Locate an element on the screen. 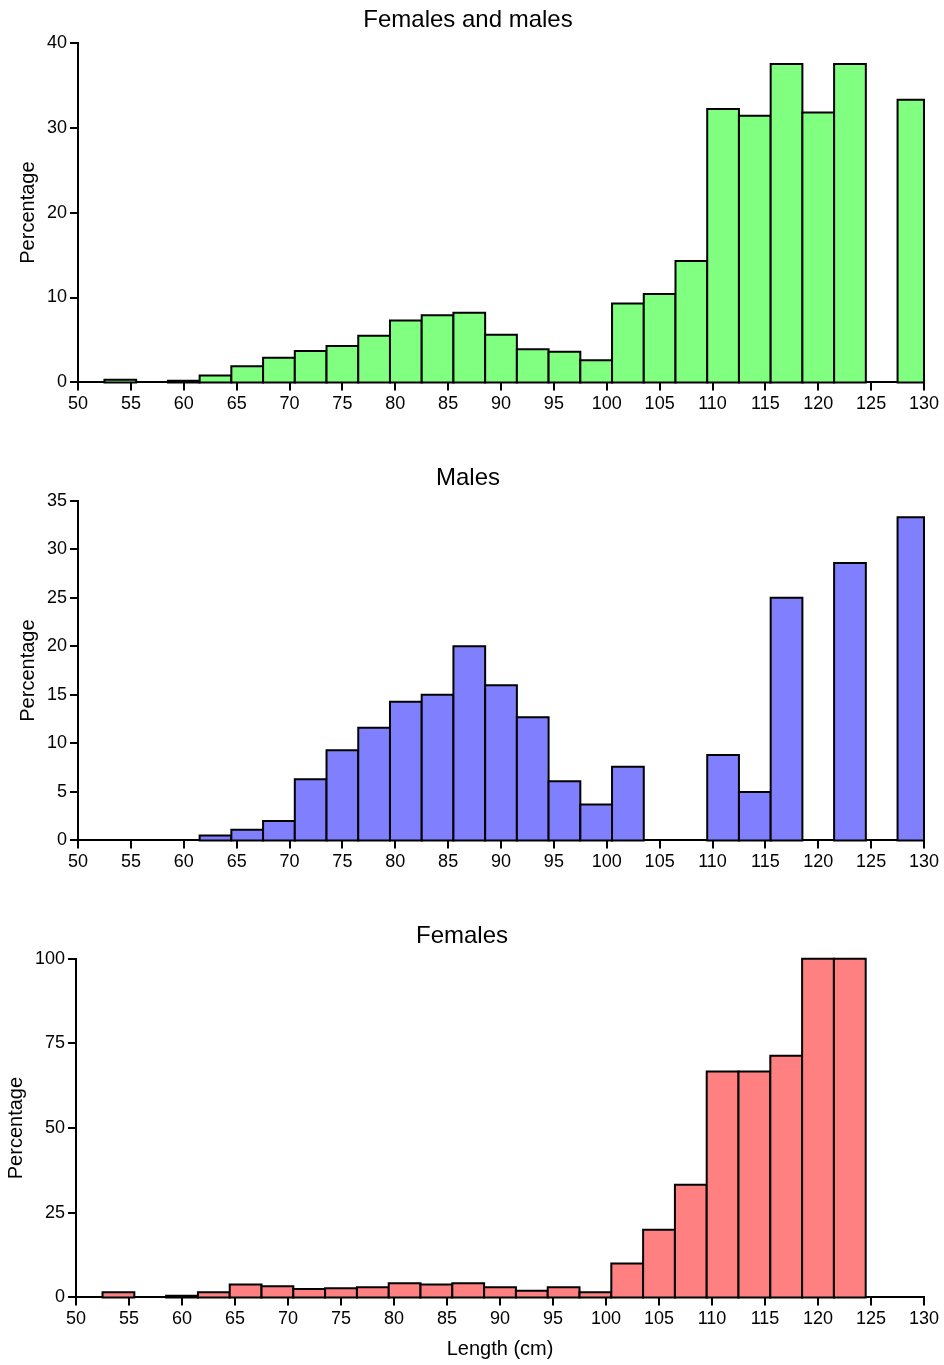 This screenshot has width=944, height=1365. y-tick-label: 100 is located at coordinates (50, 957).